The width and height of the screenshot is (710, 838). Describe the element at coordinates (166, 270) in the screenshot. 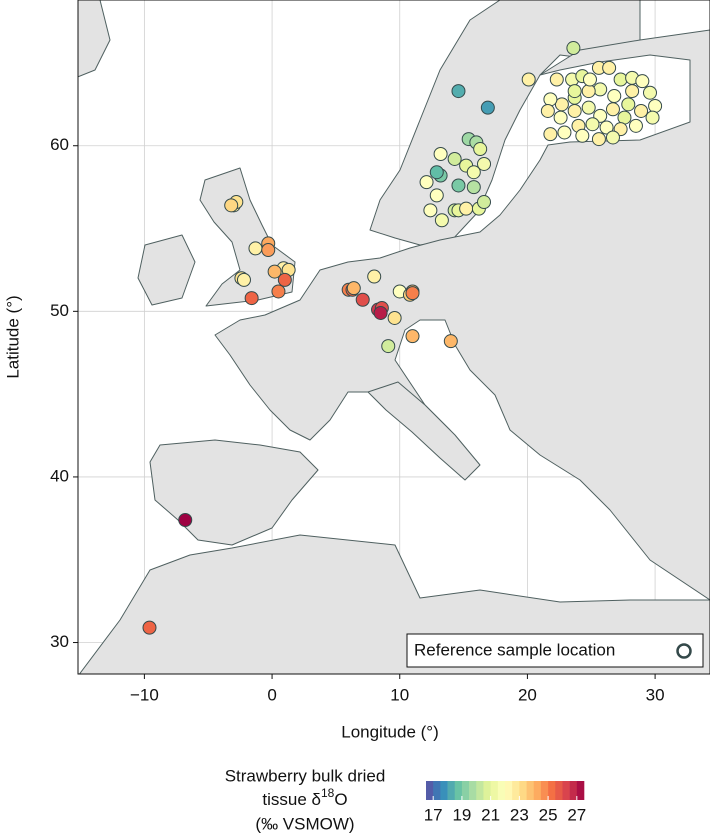

I see `ireland` at that location.